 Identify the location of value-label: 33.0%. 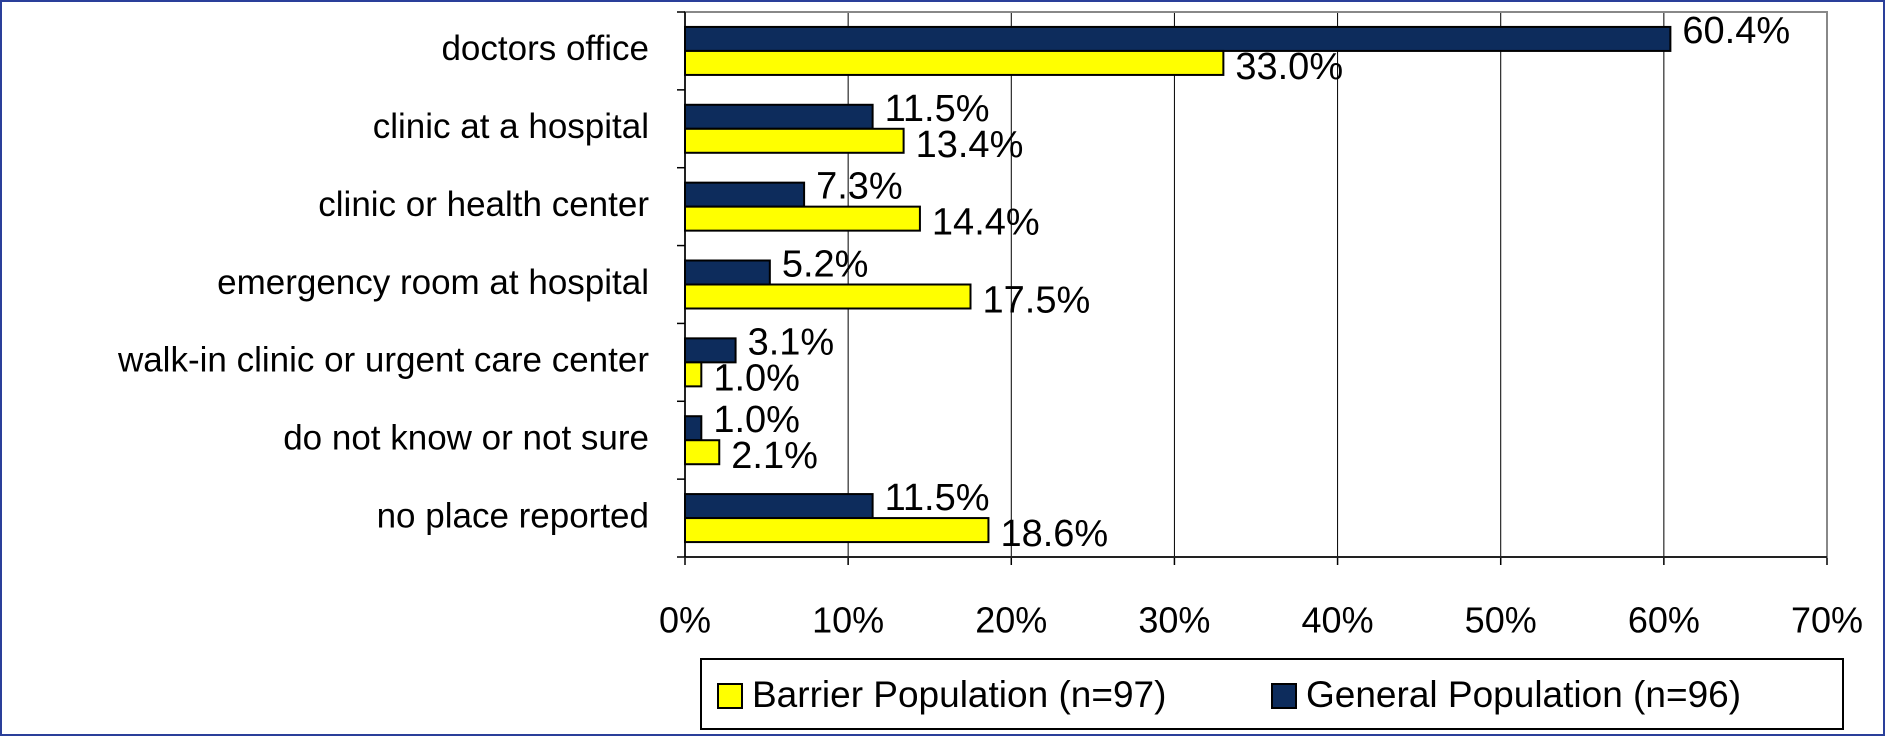
(1289, 67).